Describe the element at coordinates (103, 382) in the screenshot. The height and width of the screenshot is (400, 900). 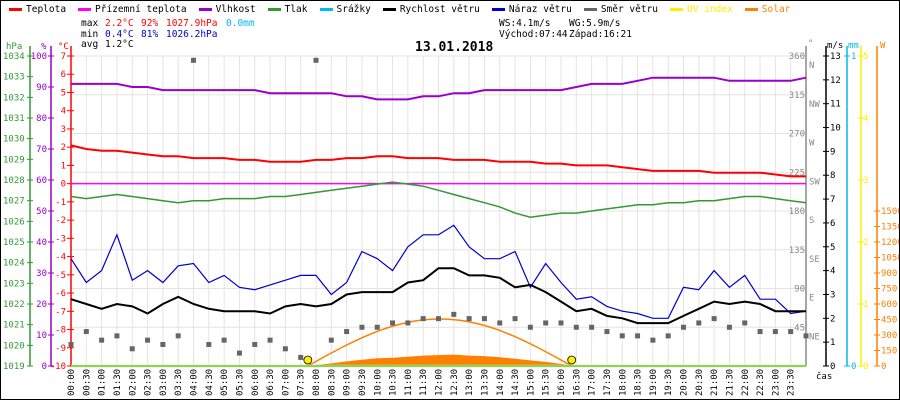
I see `time-tick-label: 01:00` at that location.